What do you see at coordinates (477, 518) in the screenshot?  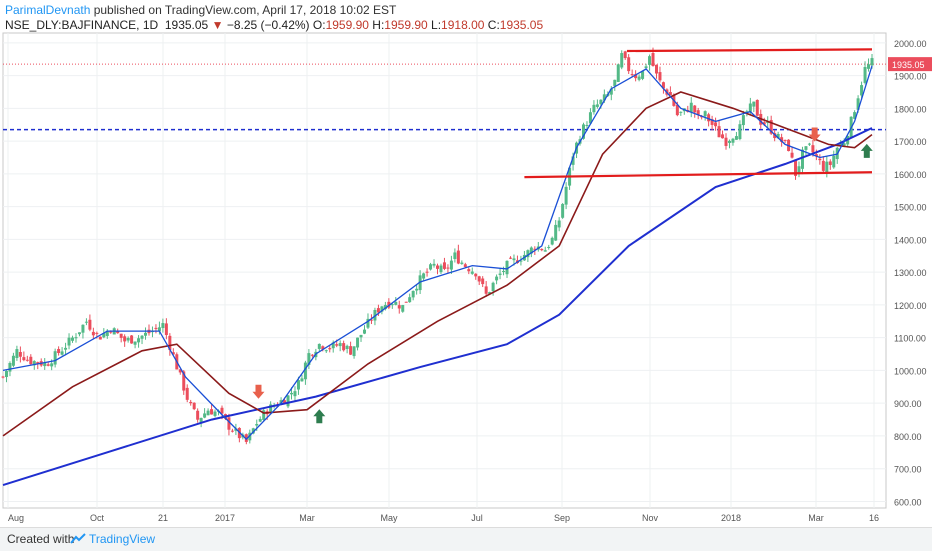 I see `x-tick-label: Jul` at bounding box center [477, 518].